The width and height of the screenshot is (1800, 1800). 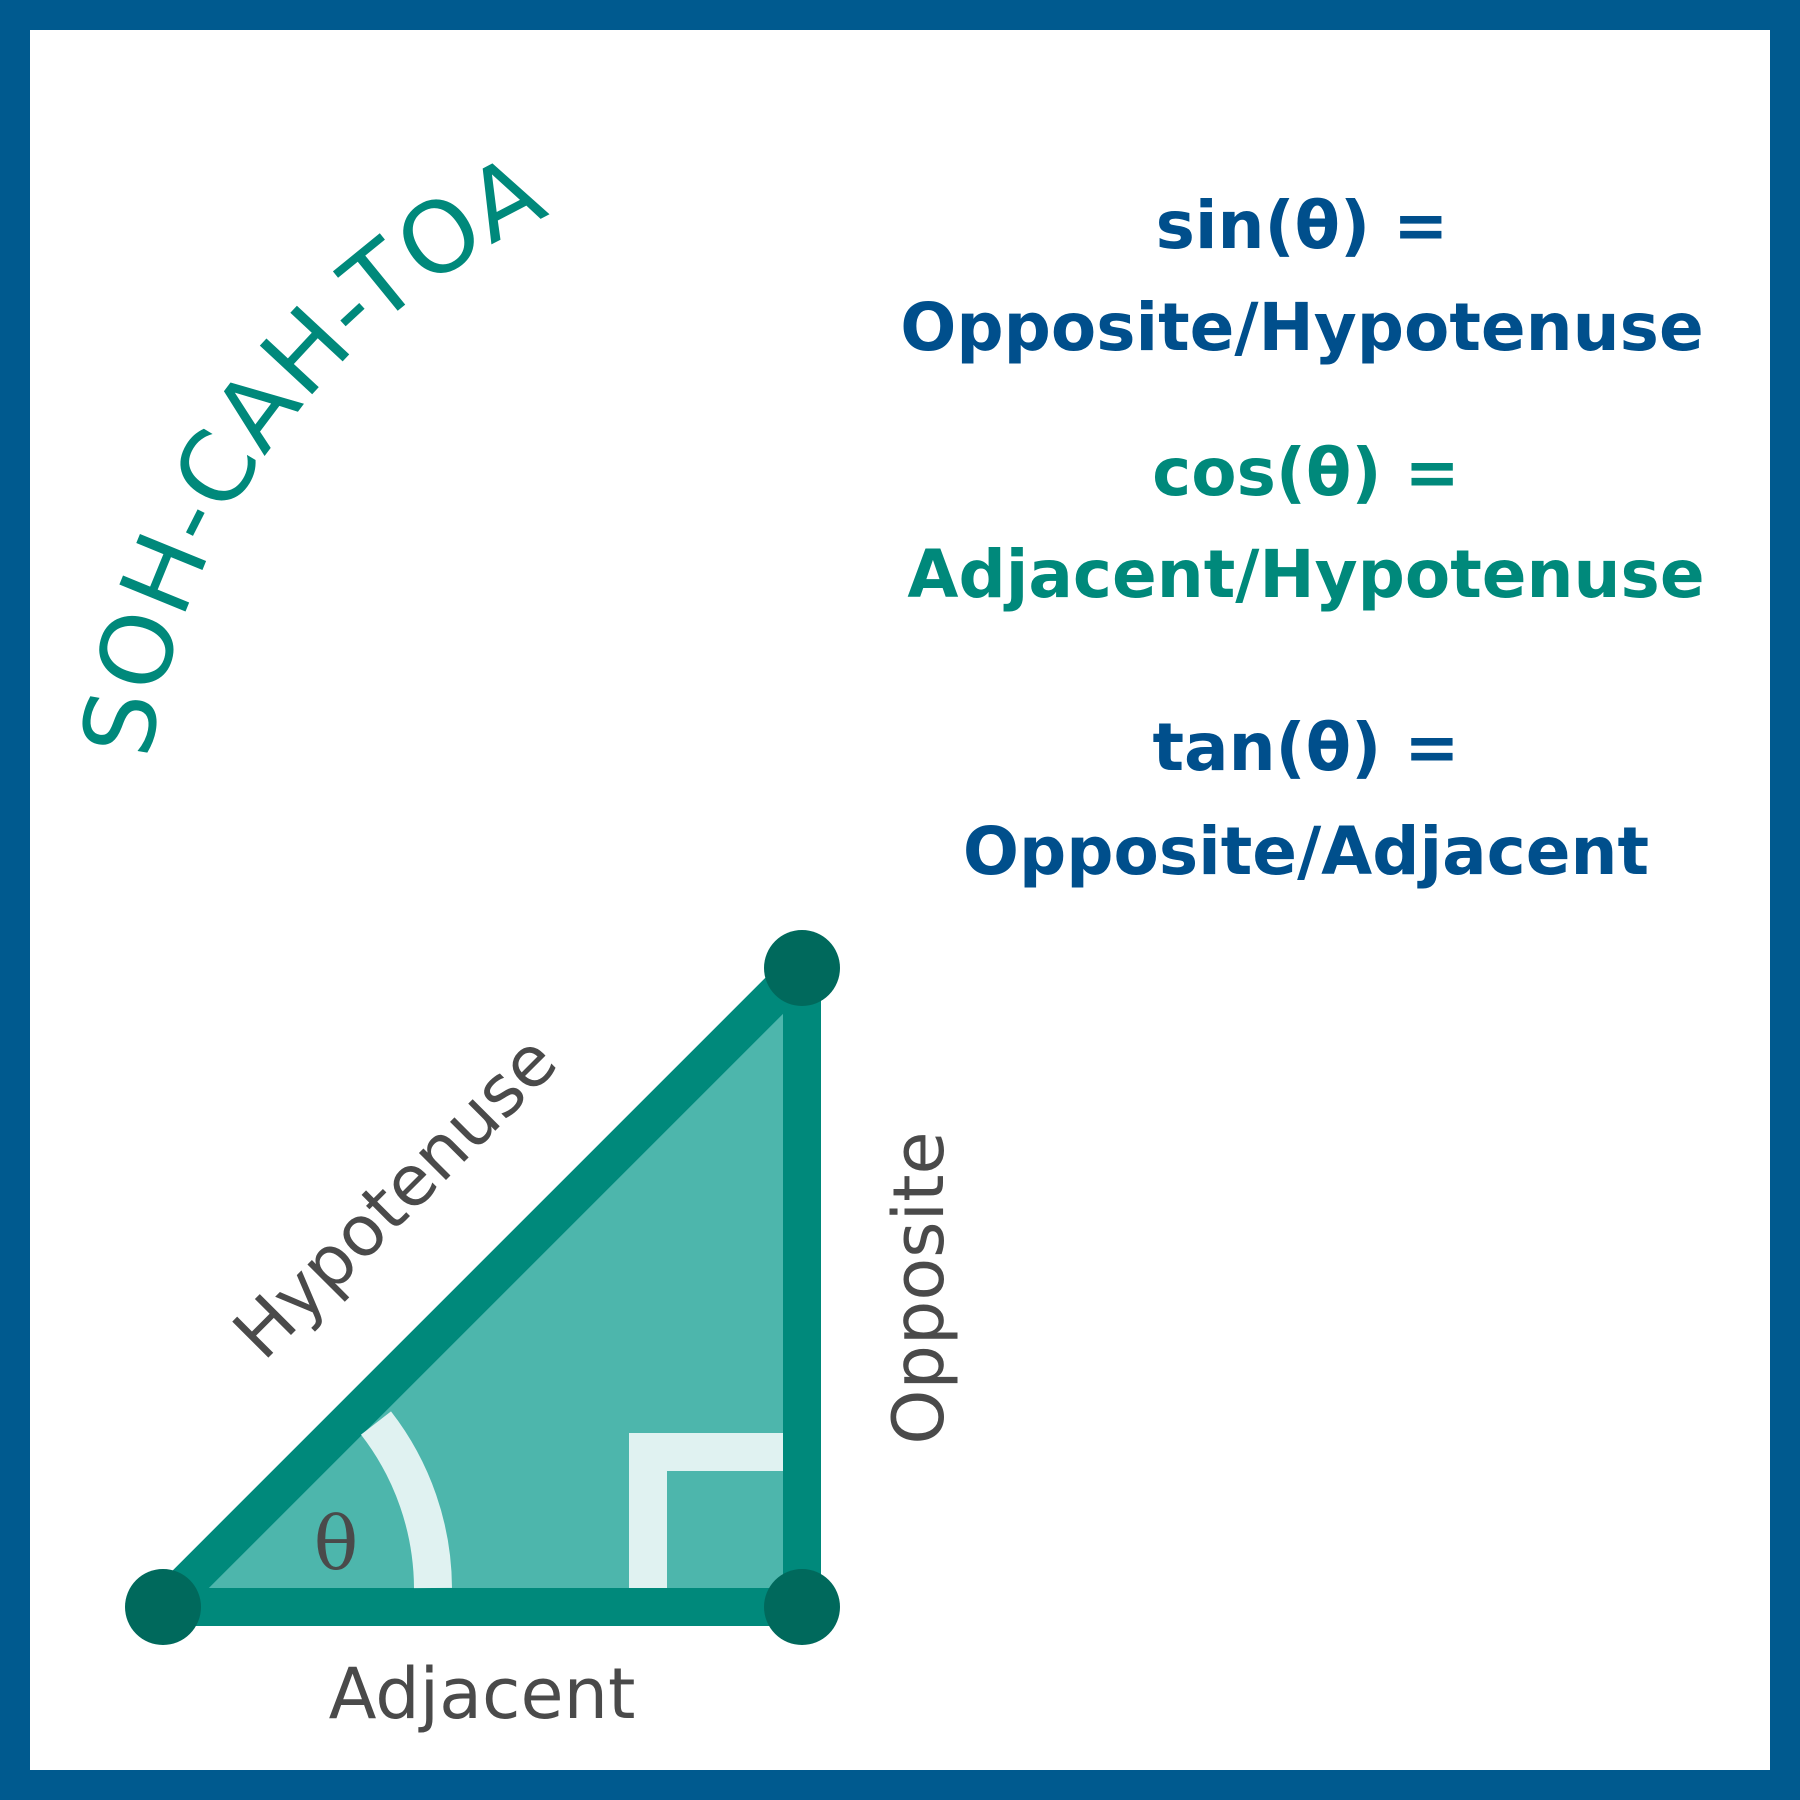 What do you see at coordinates (482, 1694) in the screenshot?
I see `adjacent-label: Adjacent` at bounding box center [482, 1694].